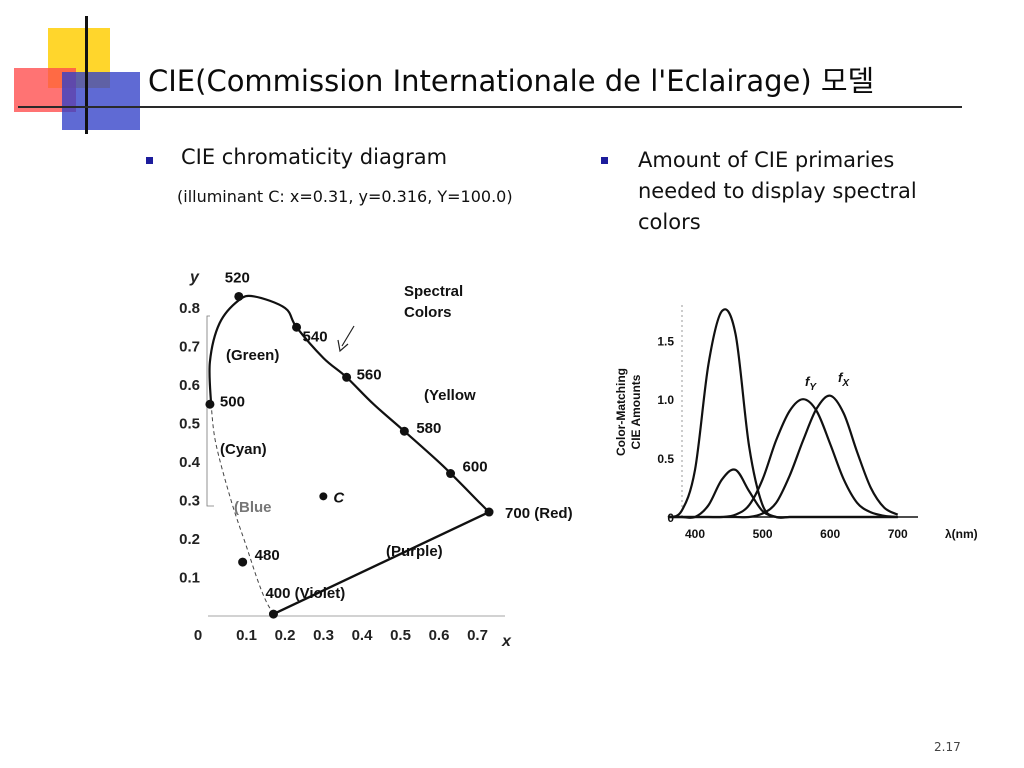  What do you see at coordinates (305, 593) in the screenshot?
I see `wavelength-label: 400 (Violet)` at bounding box center [305, 593].